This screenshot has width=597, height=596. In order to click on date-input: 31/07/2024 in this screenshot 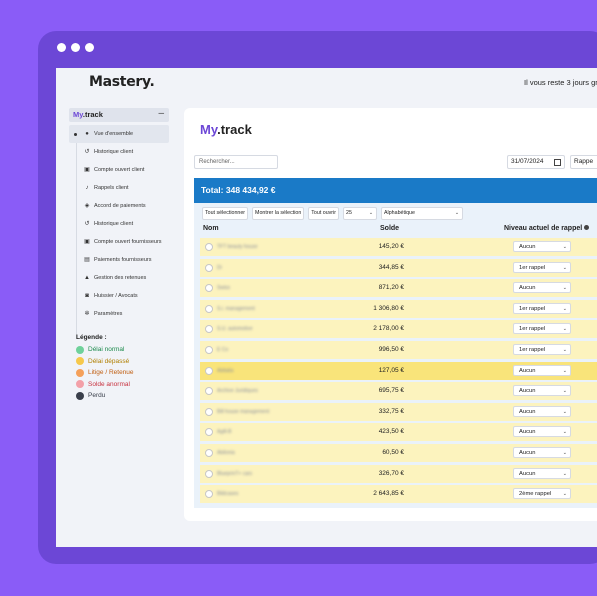, I will do `click(536, 162)`.